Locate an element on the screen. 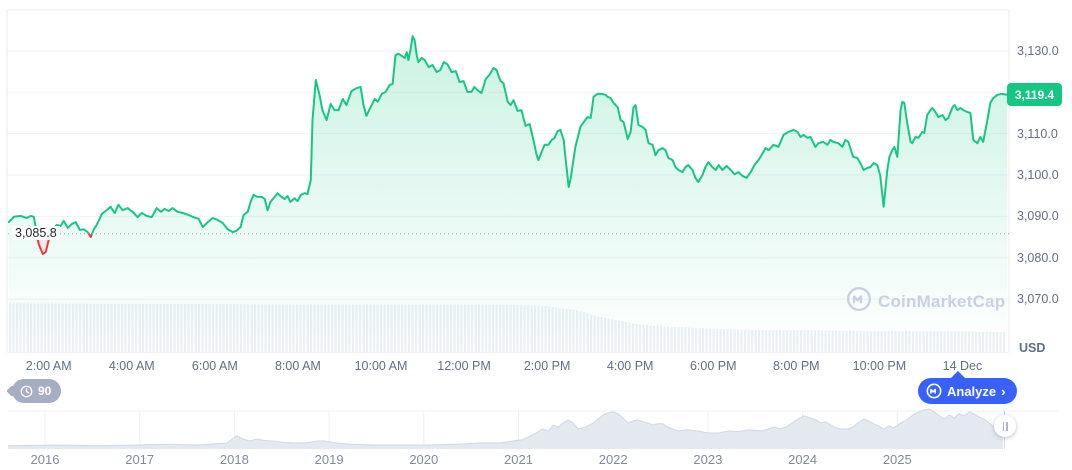 The image size is (1072, 470). timeline-year-label: 2017 is located at coordinates (140, 459).